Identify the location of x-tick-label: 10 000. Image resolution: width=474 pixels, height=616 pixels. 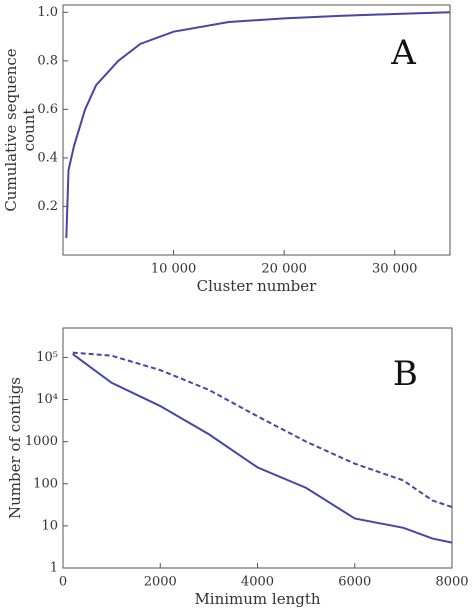
(174, 269).